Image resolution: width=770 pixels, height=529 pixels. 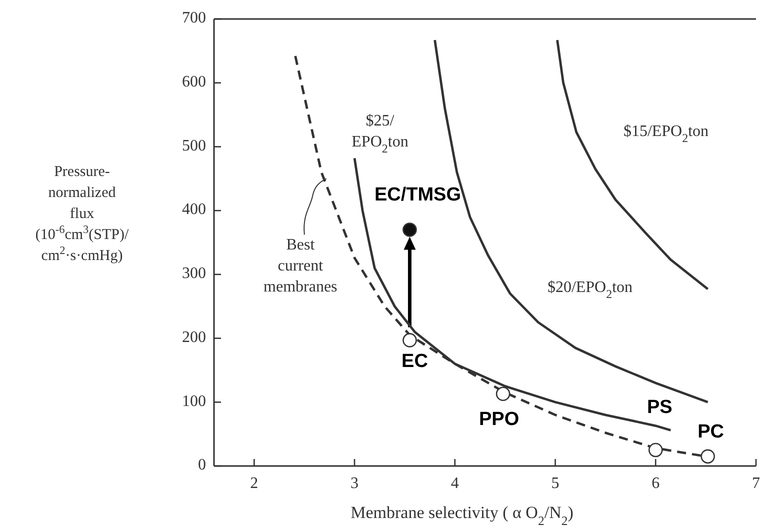 I want to click on annotation: $25/ EPO$_{2}$ton, so click(x=380, y=134).